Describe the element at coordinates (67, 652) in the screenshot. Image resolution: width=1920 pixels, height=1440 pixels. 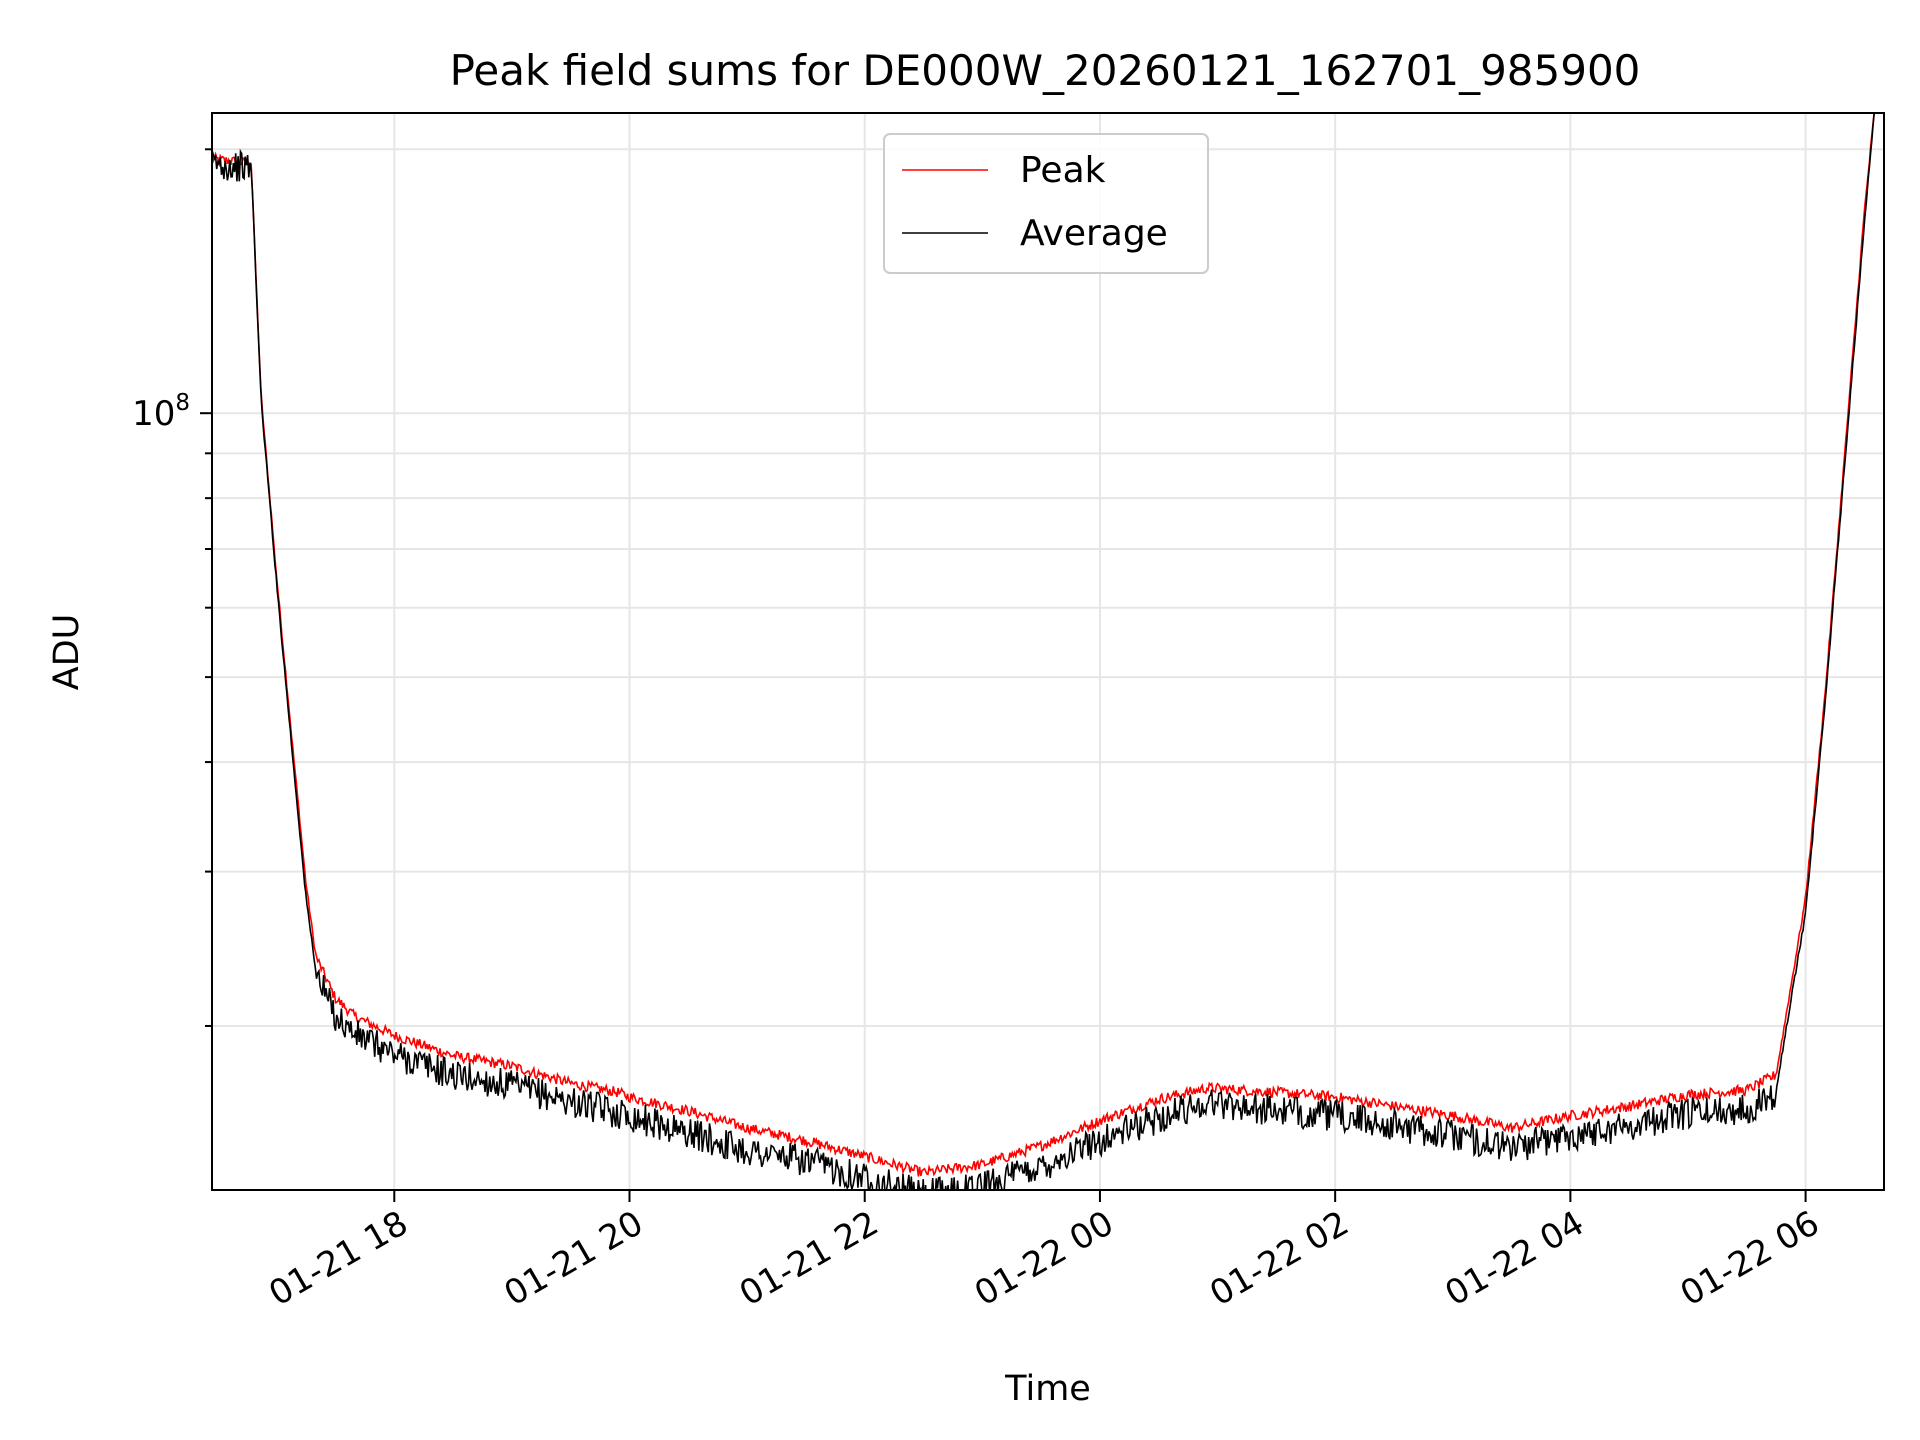
I see `y-axis-label: ADU` at that location.